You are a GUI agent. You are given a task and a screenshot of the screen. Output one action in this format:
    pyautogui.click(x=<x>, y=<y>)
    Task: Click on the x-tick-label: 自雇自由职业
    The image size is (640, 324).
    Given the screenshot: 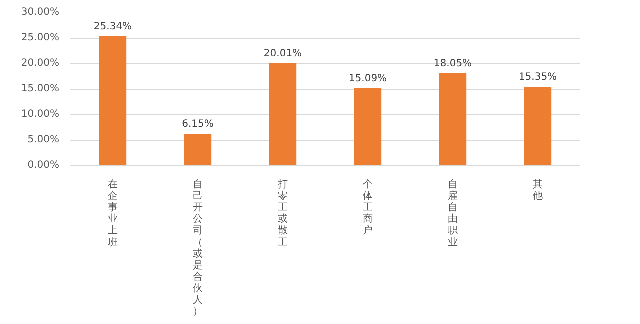 What is the action you would take?
    pyautogui.click(x=453, y=213)
    